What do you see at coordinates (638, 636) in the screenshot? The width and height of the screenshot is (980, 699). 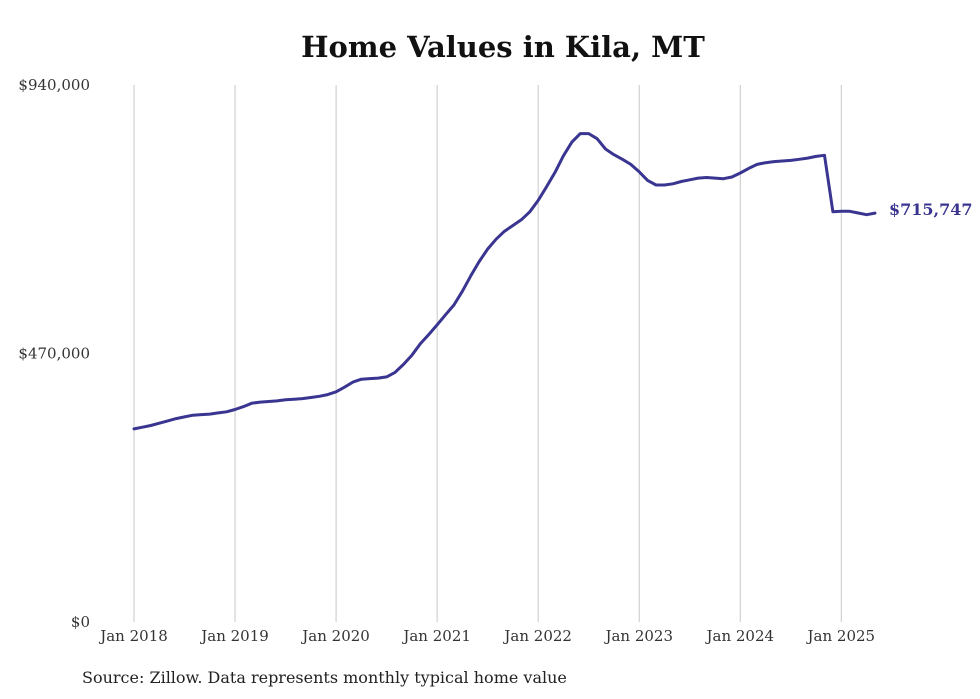 I see `x-tick-label: Jan 2023` at bounding box center [638, 636].